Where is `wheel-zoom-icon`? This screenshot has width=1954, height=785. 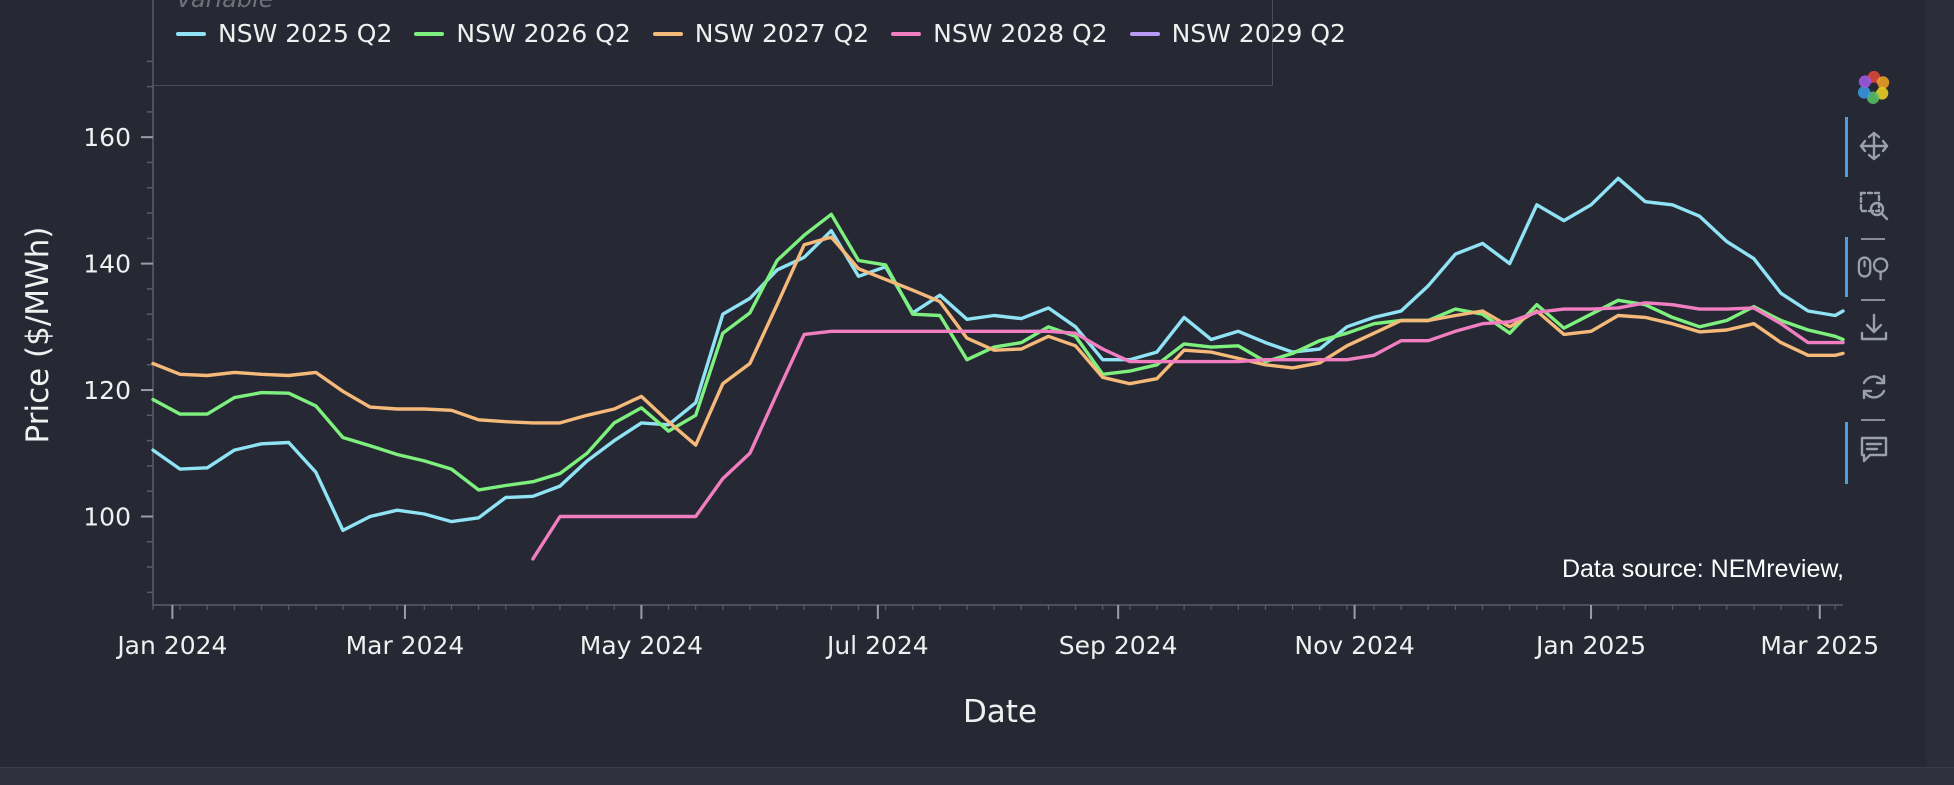 wheel-zoom-icon is located at coordinates (1874, 267).